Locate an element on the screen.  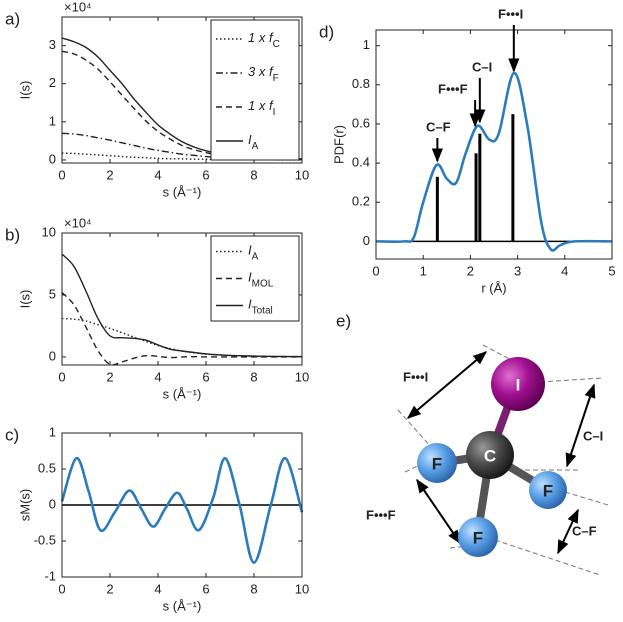
legend-subscript: MOL is located at coordinates (263, 283).